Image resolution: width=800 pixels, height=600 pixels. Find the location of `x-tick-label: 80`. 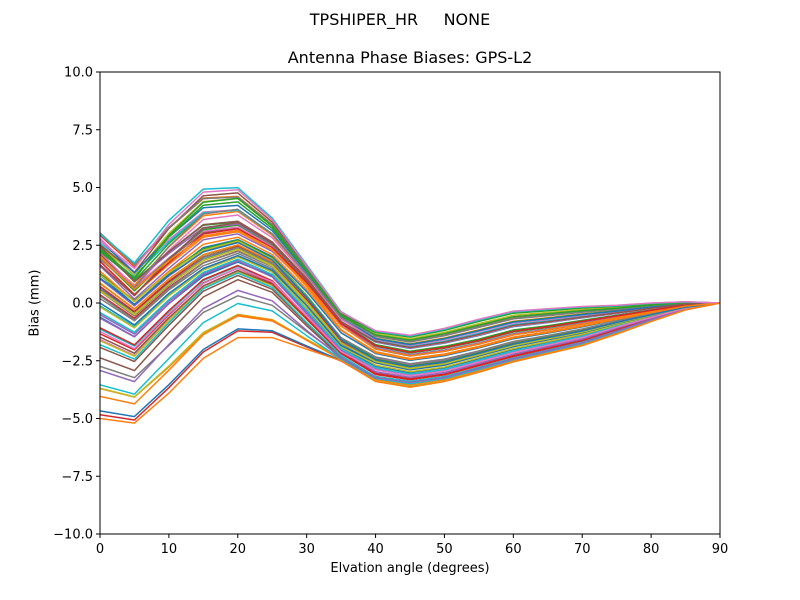

x-tick-label: 80 is located at coordinates (651, 549).